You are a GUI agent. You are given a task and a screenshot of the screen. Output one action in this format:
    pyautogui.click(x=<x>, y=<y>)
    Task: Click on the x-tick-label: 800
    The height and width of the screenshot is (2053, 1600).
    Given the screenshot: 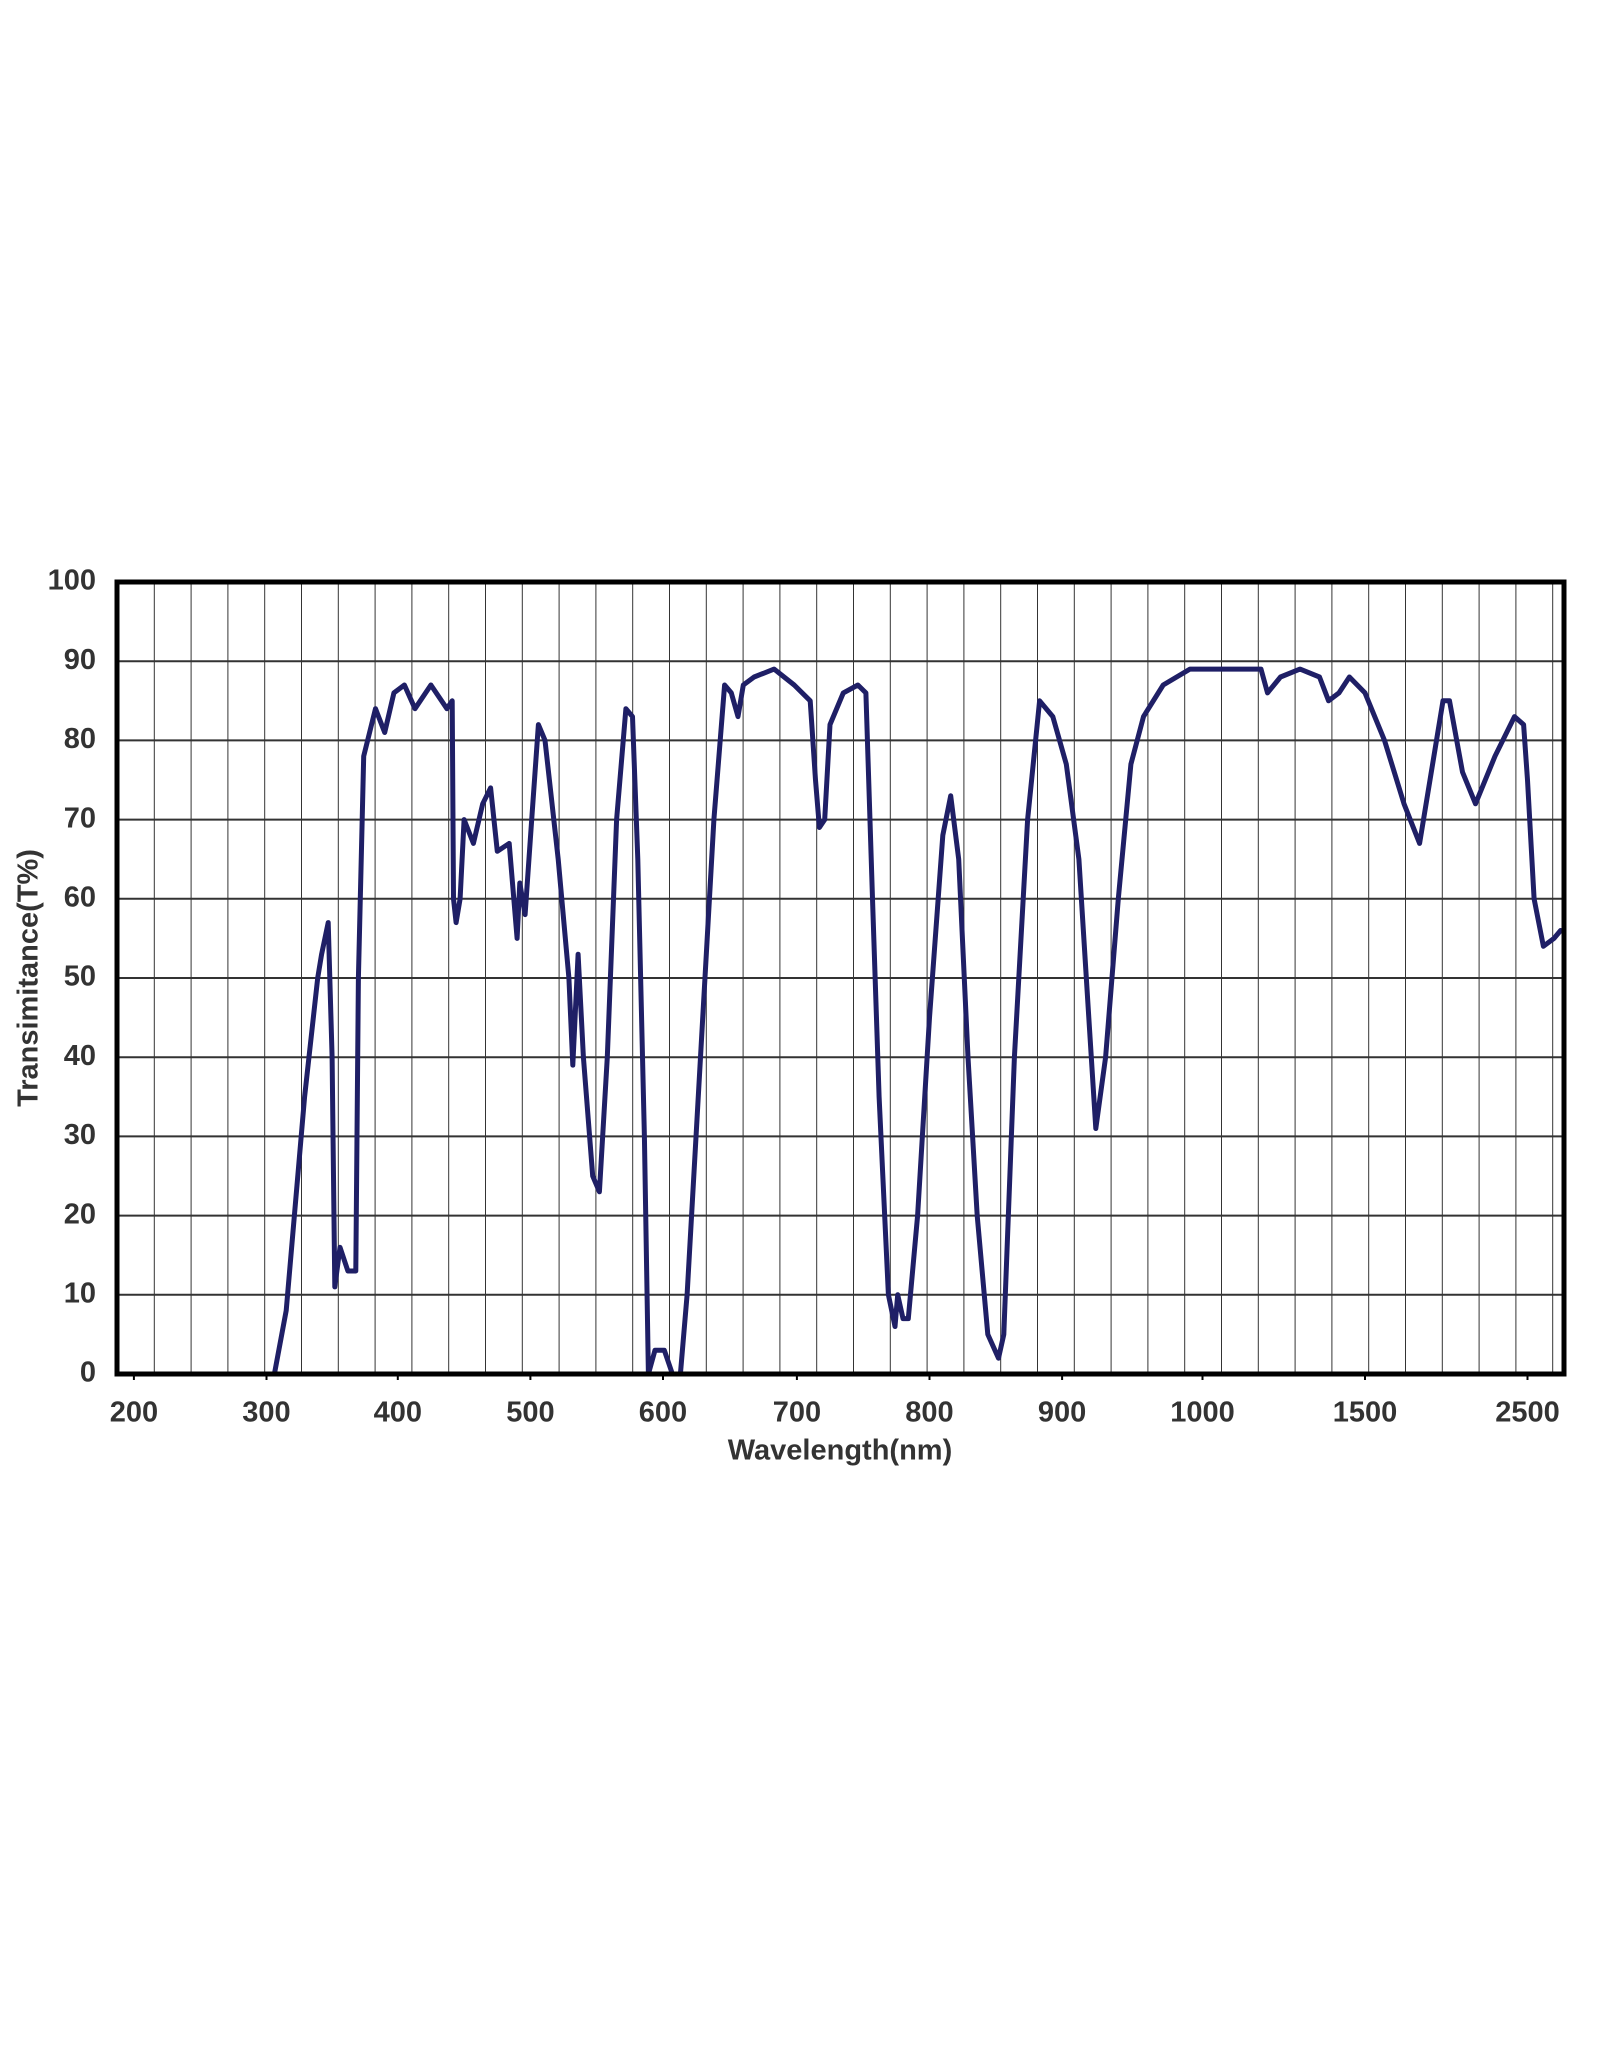 What is the action you would take?
    pyautogui.click(x=929, y=1413)
    